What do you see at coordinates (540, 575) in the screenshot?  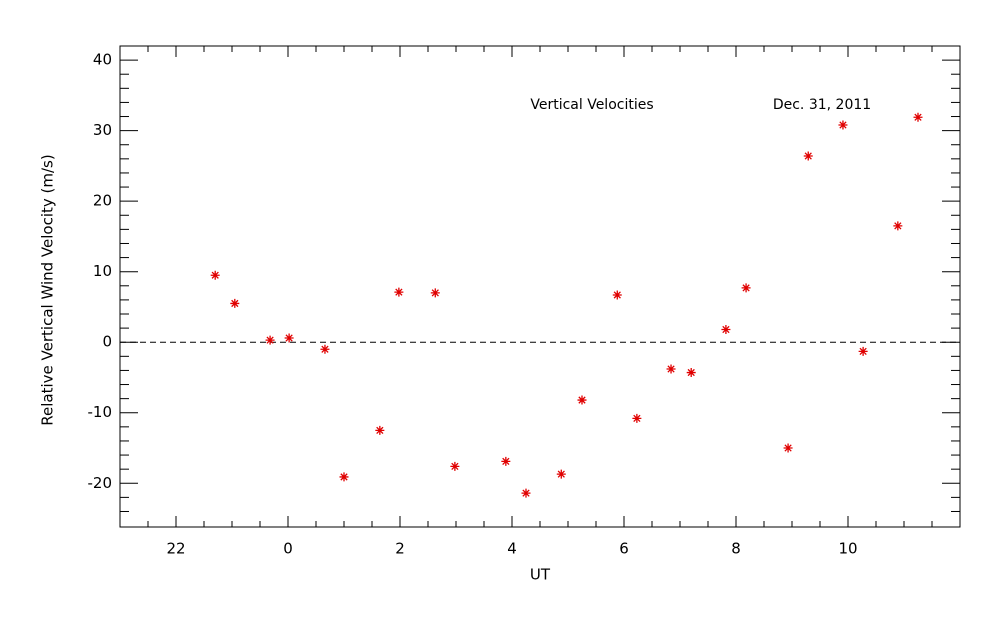 I see `x-axis-label: UT` at bounding box center [540, 575].